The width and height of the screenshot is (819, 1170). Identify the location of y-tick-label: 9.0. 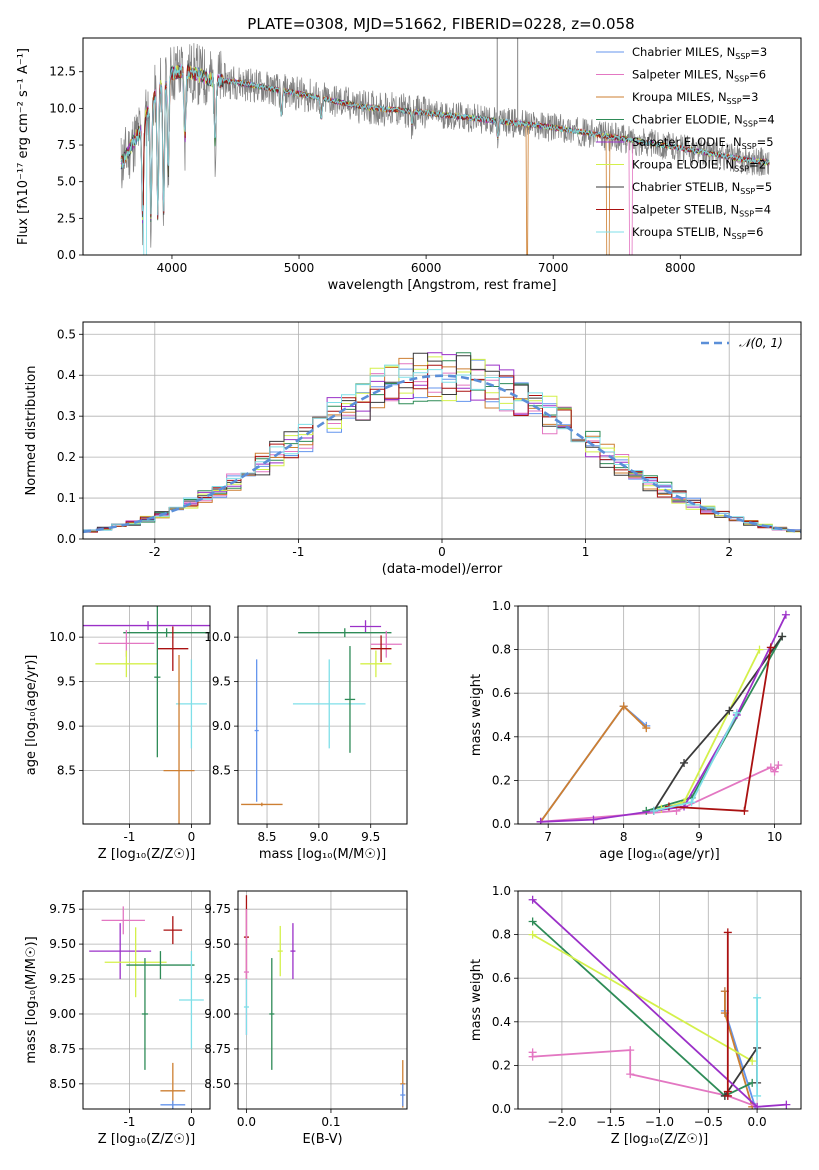
(66, 726).